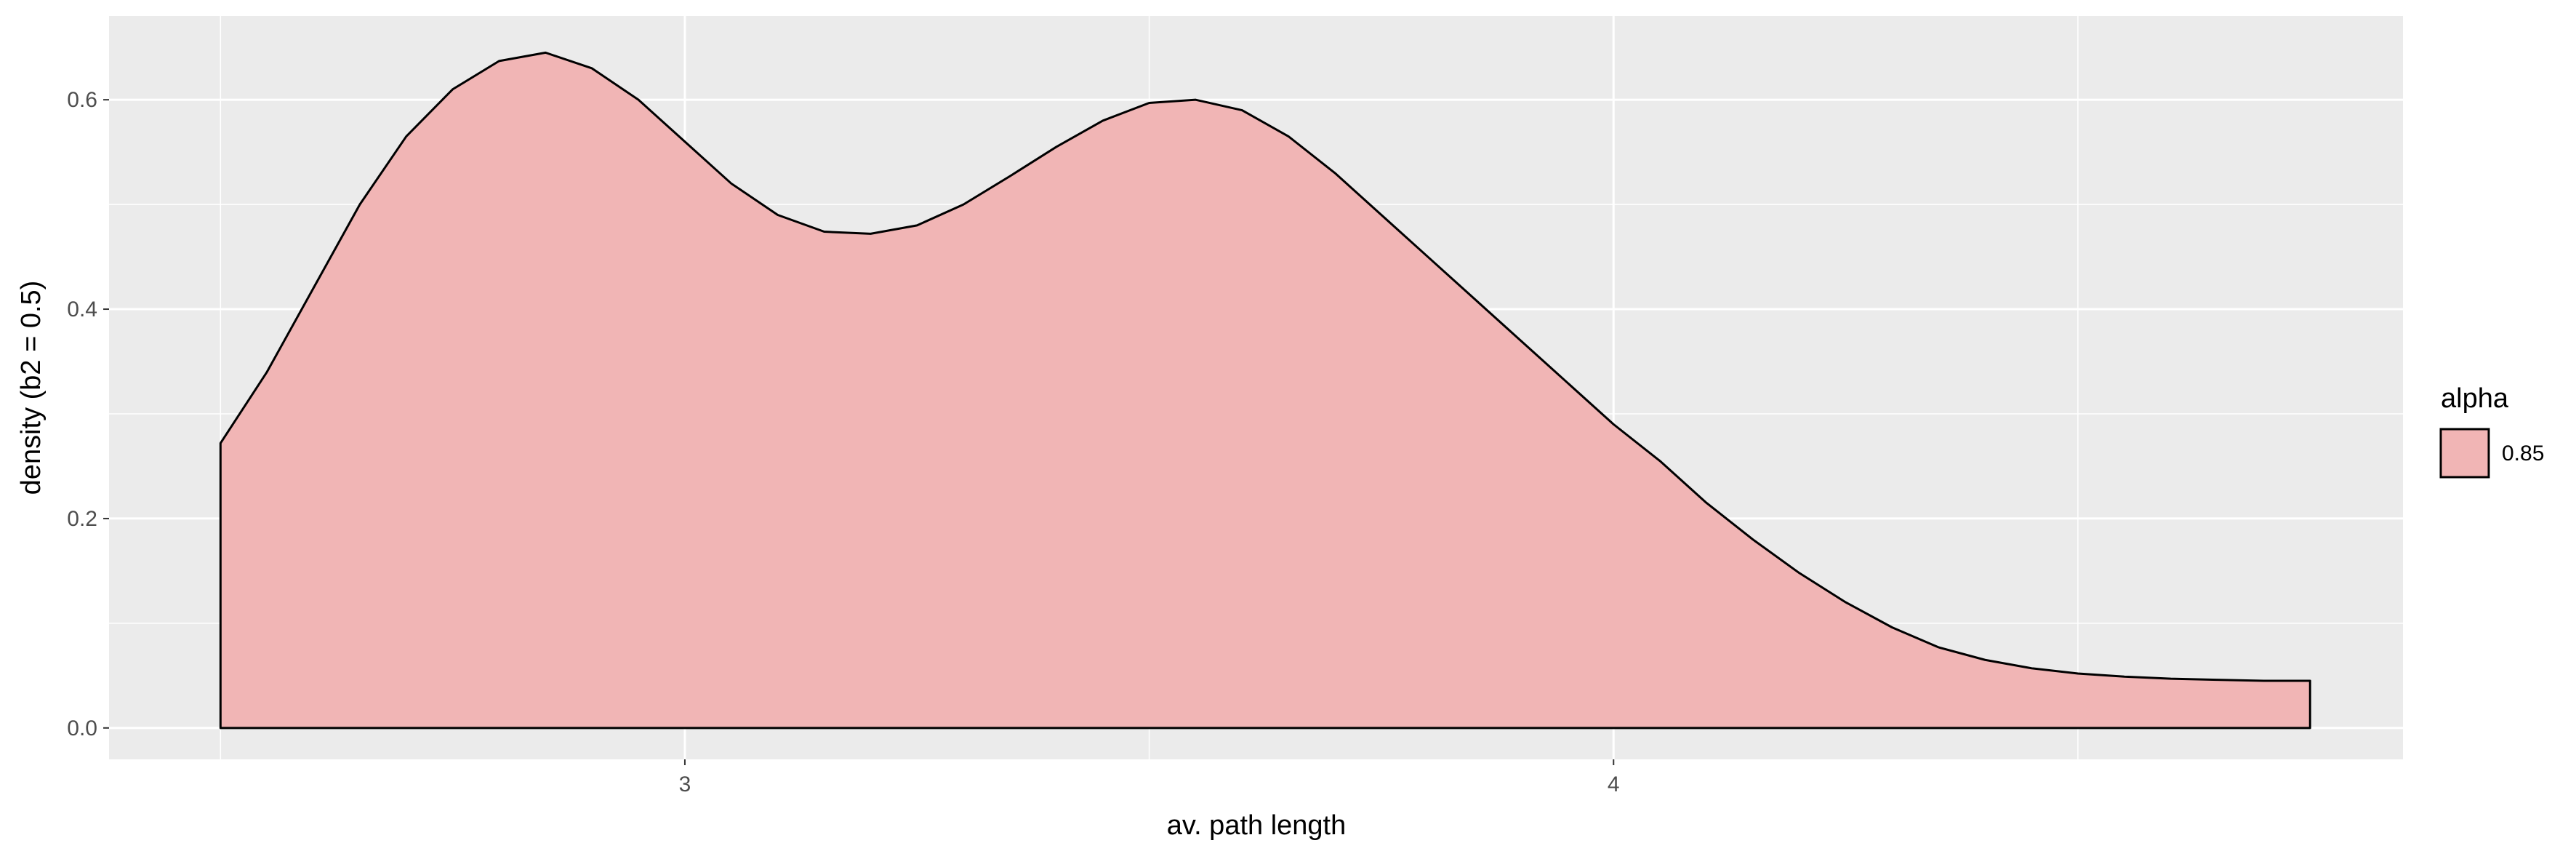 The height and width of the screenshot is (859, 2576). Describe the element at coordinates (32, 388) in the screenshot. I see `y-axis-title: density (b2 = 0.5)` at that location.